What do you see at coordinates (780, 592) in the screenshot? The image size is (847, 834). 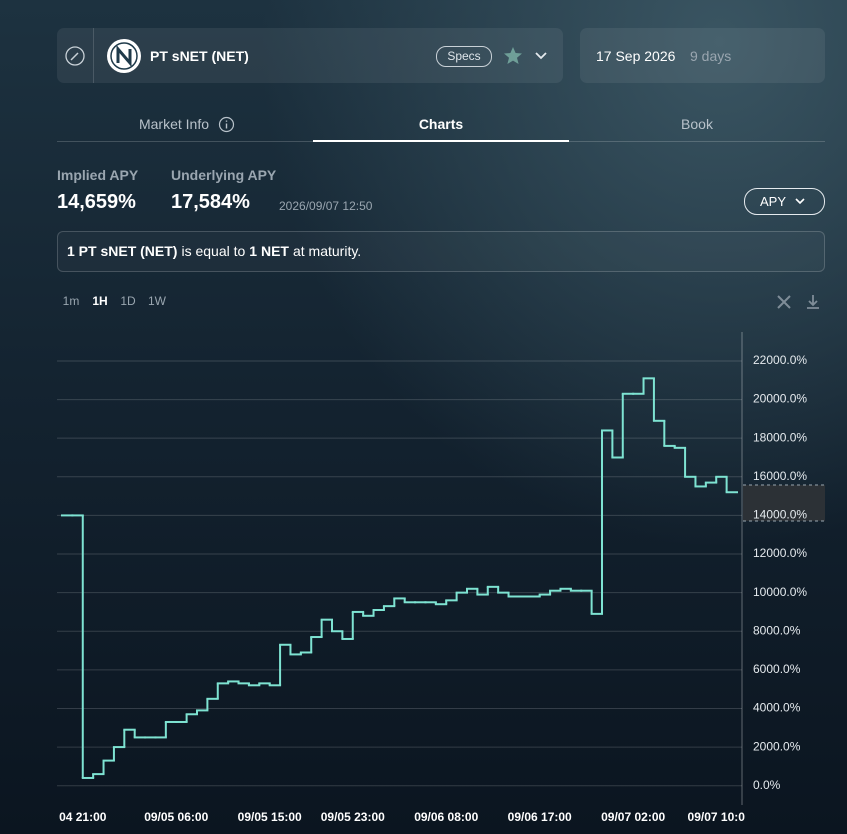 I see `y-tick-label: 10000.0%` at bounding box center [780, 592].